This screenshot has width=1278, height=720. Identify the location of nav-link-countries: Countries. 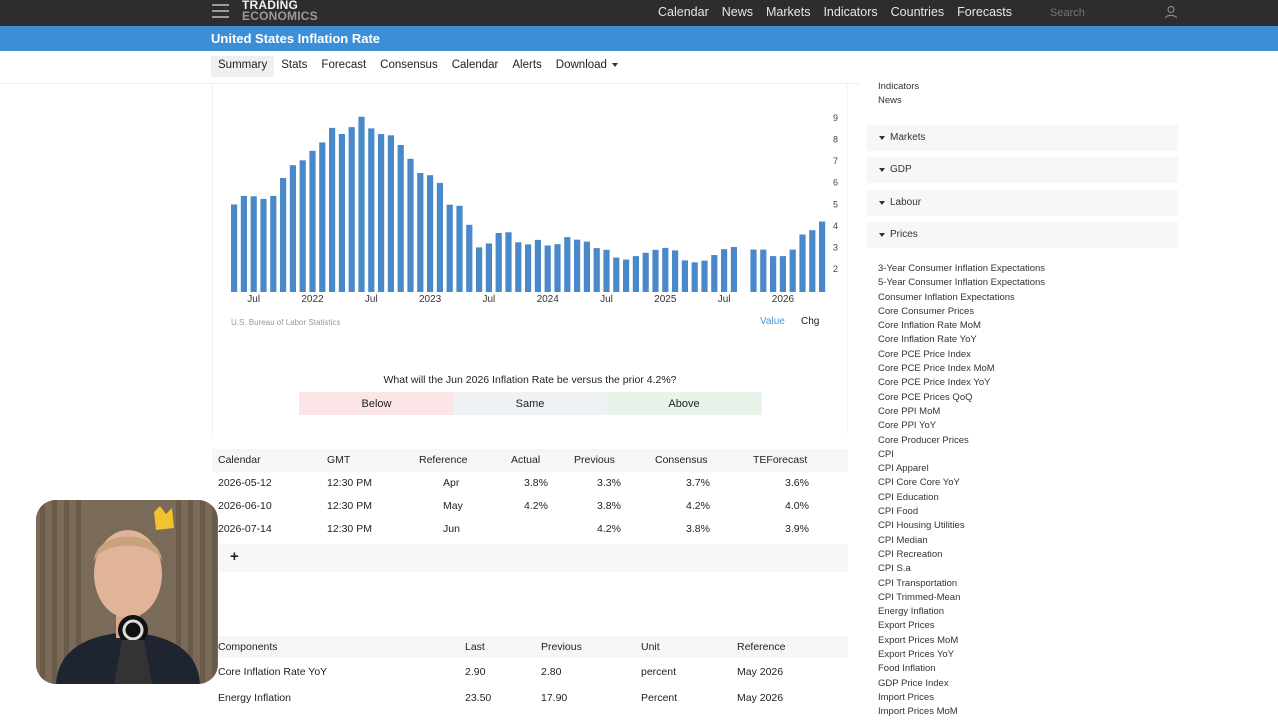
(917, 12).